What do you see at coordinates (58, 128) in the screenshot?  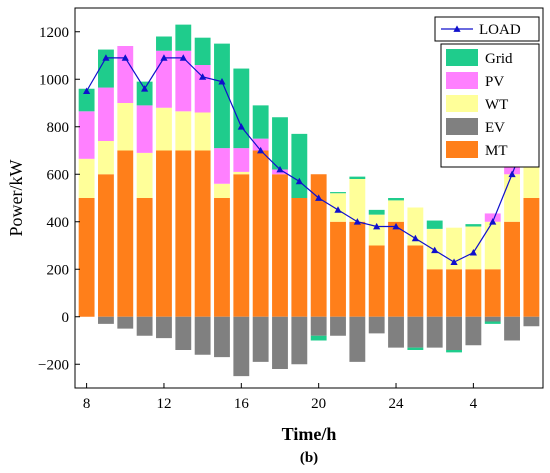 I see `y-tick-label: 800` at bounding box center [58, 128].